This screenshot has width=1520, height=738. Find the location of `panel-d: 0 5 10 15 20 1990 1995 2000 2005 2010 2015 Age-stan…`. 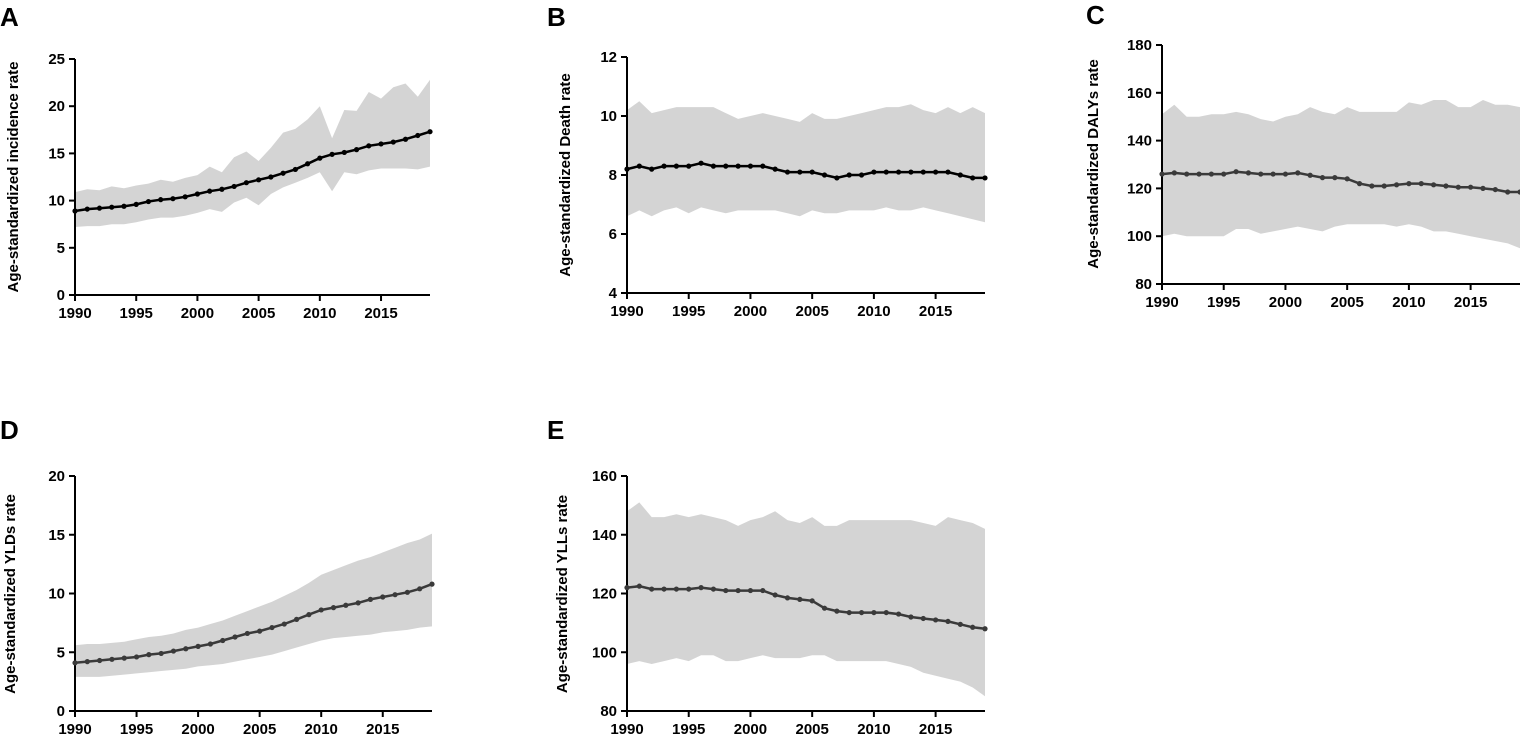

panel-d: 0 5 10 15 20 1990 1995 2000 2005 2010 2015 Age-stan… is located at coordinates (217, 576).